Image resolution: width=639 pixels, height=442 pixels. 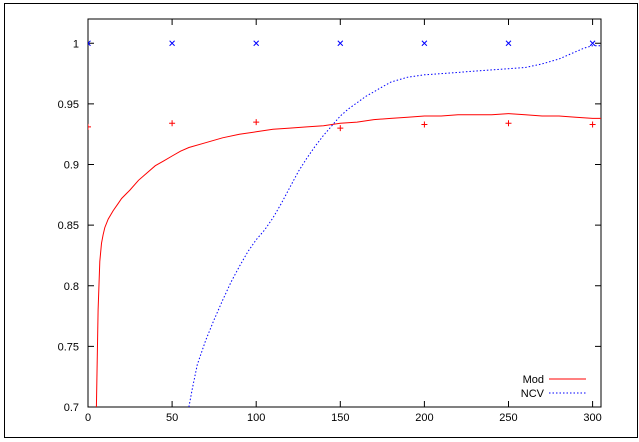 I want to click on x-tick-label: 150, so click(x=340, y=418).